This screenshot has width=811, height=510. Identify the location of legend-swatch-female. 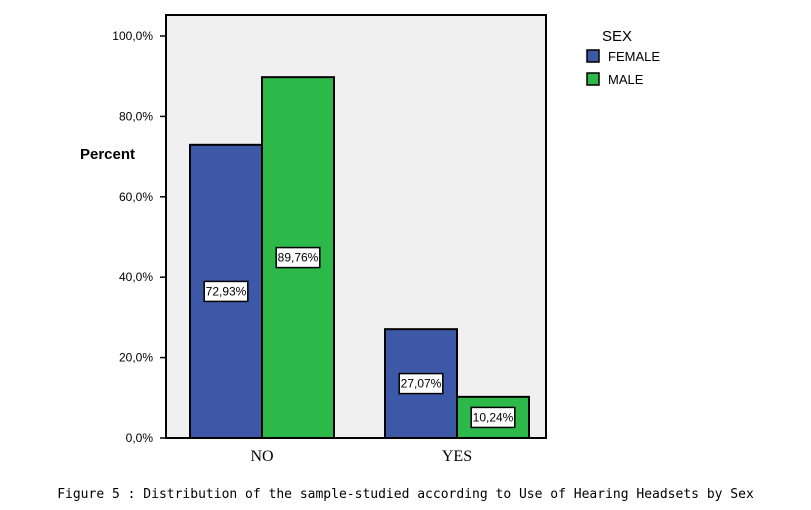
(593, 56).